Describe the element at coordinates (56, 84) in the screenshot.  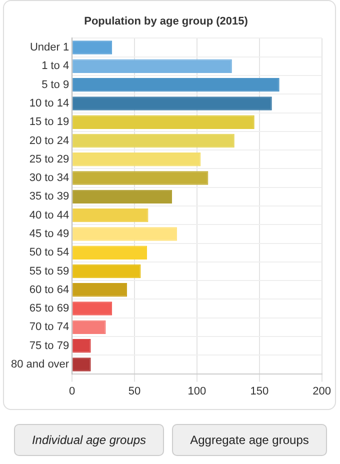
I see `y-tick-label: 5 to 9` at that location.